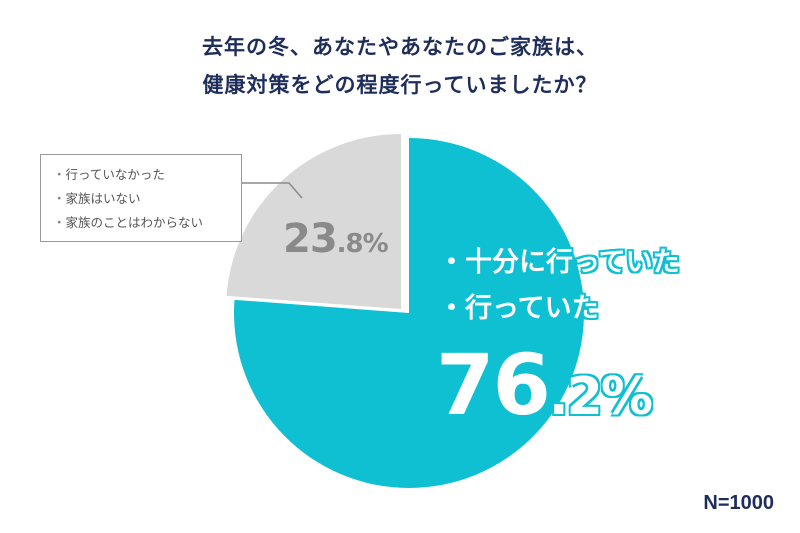 This screenshot has height=533, width=800. I want to click on chart-title-line1: 去年の冬、あなたやあなたのご家族は、, so click(400, 47).